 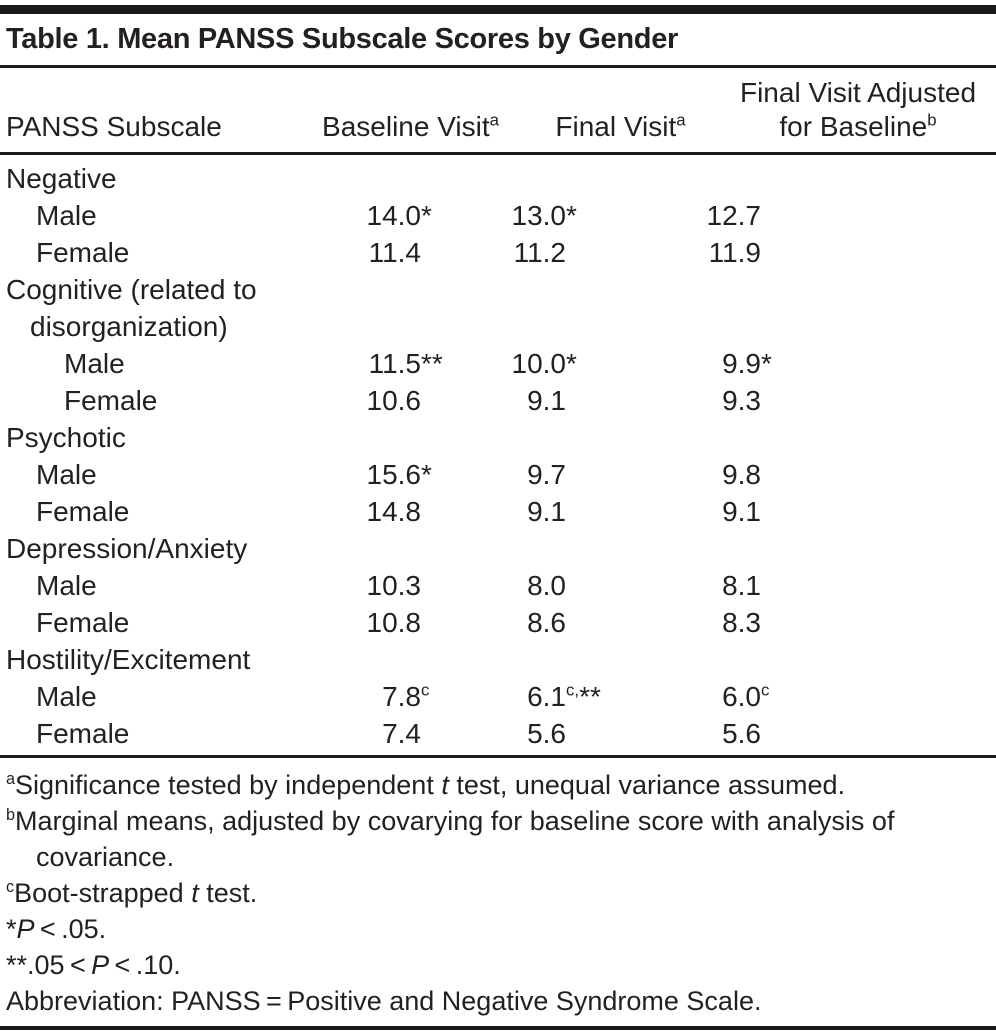 I want to click on table-row: Psychotic, so click(x=497, y=437).